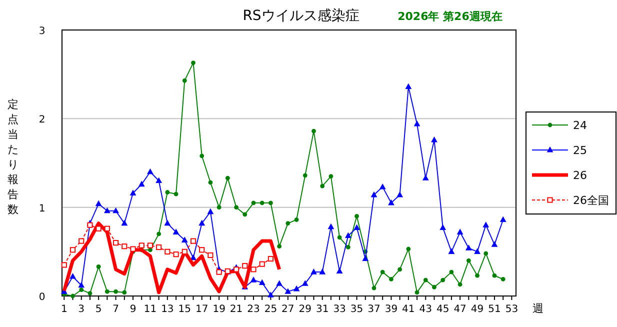  Describe the element at coordinates (133, 309) in the screenshot. I see `x-tick-label: 9` at that location.